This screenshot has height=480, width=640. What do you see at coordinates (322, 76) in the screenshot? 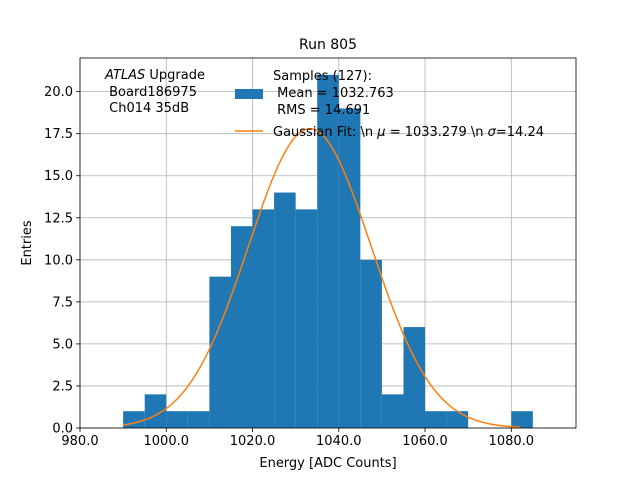
I see `legend-histogram-label-line1: Samples (127):` at bounding box center [322, 76].